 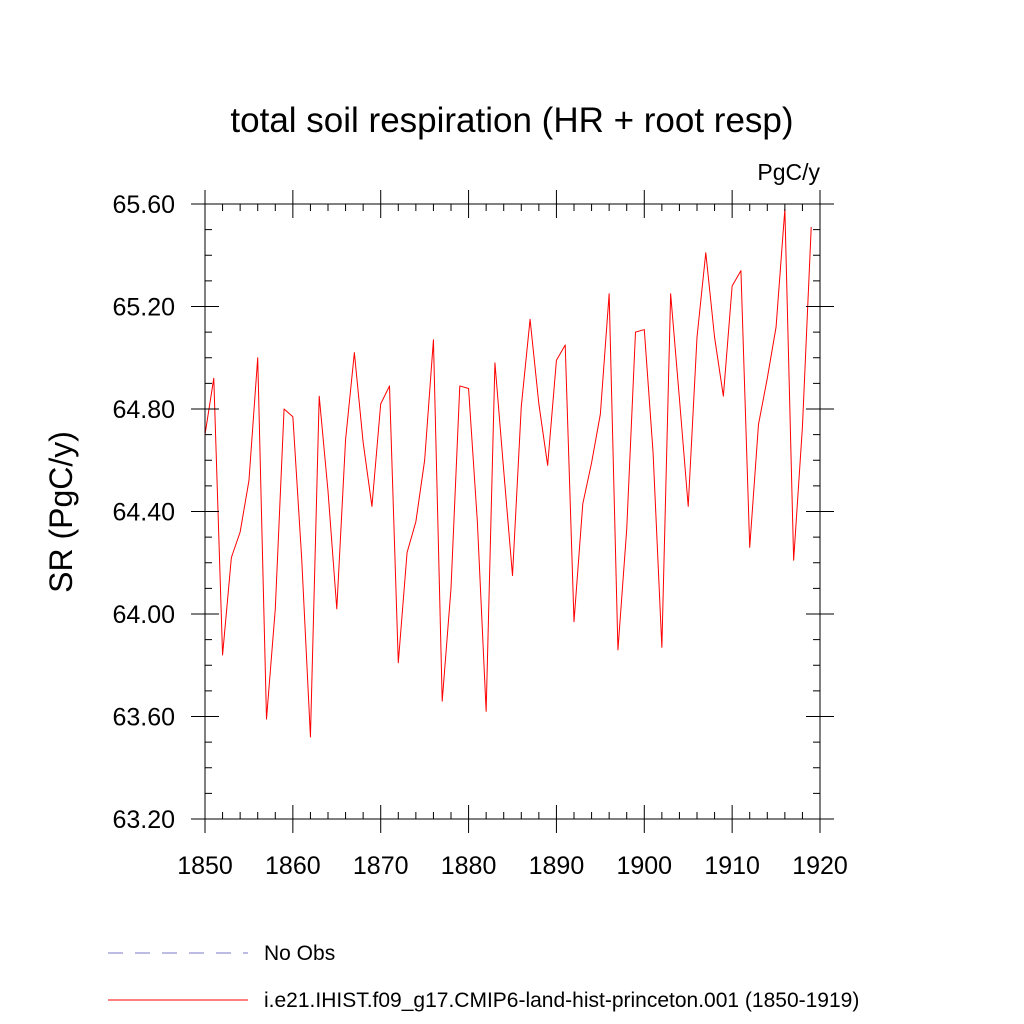 I want to click on x-tick-label: 1850, so click(x=205, y=866).